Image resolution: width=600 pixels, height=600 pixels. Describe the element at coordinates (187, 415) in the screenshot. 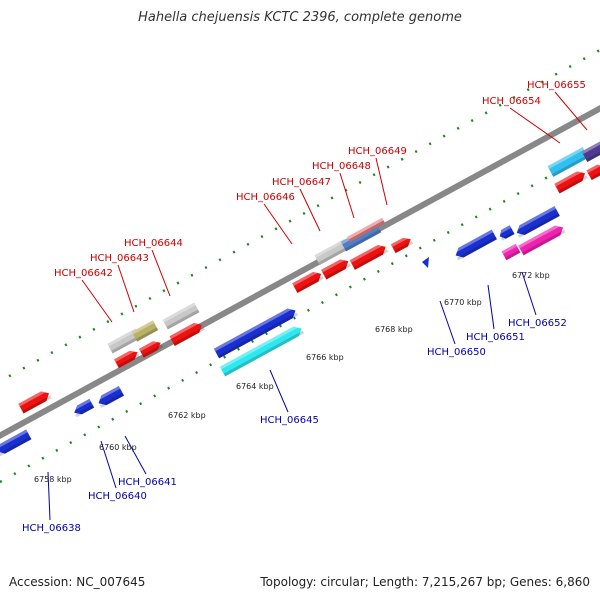

I see `scale-tick-label: 6762 kbp` at that location.